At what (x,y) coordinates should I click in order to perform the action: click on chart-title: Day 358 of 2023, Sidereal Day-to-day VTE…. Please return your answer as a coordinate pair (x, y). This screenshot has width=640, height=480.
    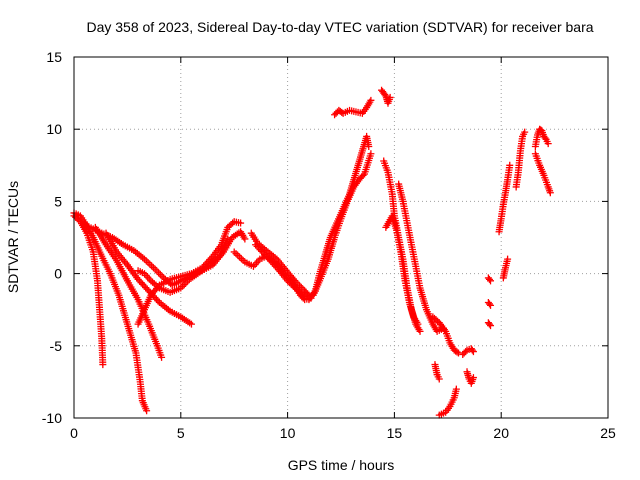
    Looking at the image, I should click on (339, 27).